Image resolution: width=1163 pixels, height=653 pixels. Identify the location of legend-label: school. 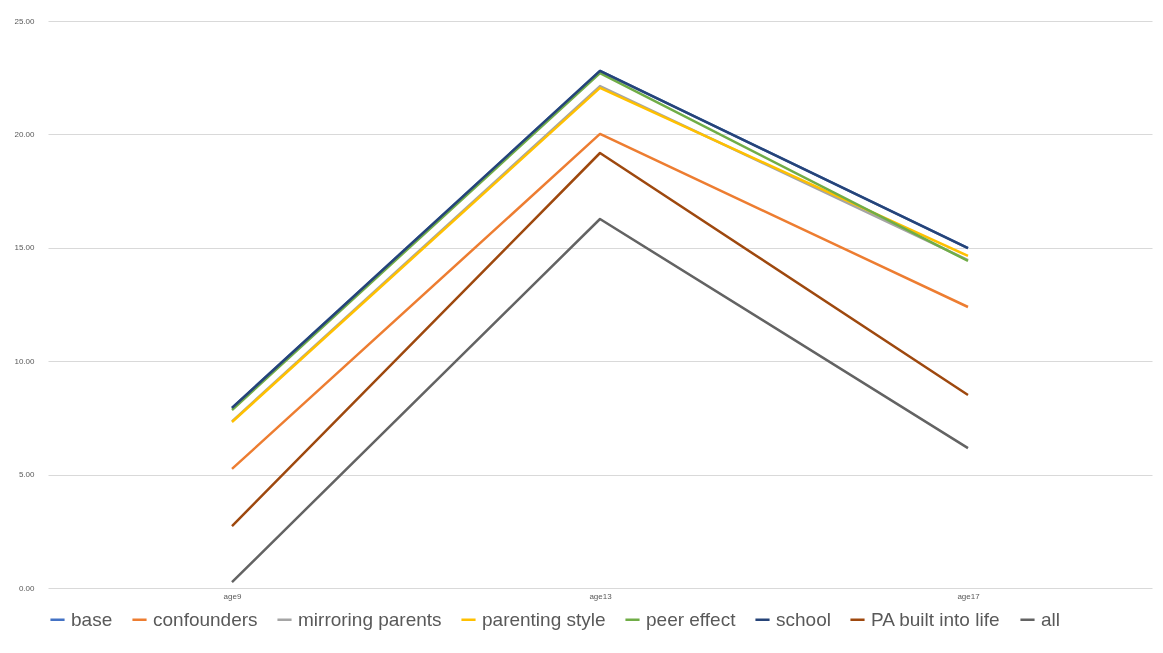
(803, 619).